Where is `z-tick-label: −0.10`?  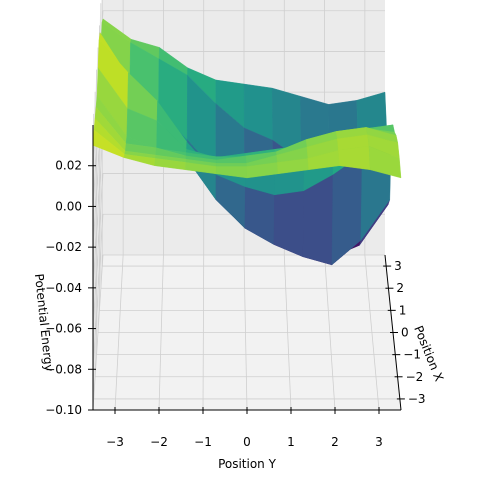
z-tick-label: −0.10 is located at coordinates (63, 410).